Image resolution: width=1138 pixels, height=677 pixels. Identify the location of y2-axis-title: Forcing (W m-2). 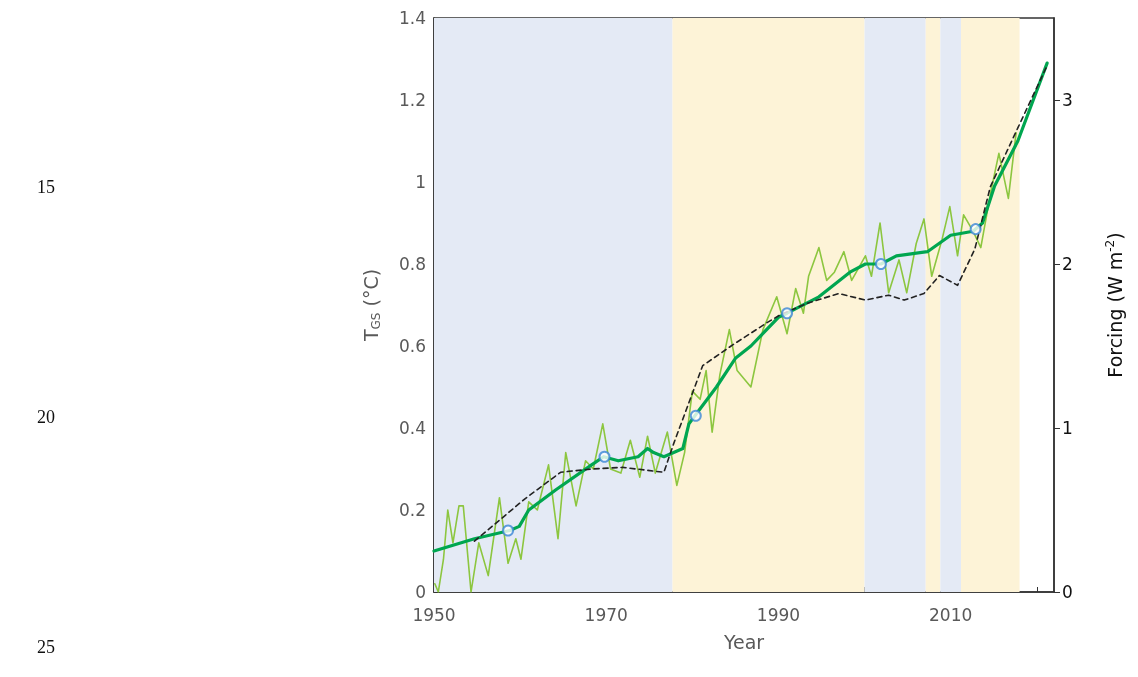
(1114, 305).